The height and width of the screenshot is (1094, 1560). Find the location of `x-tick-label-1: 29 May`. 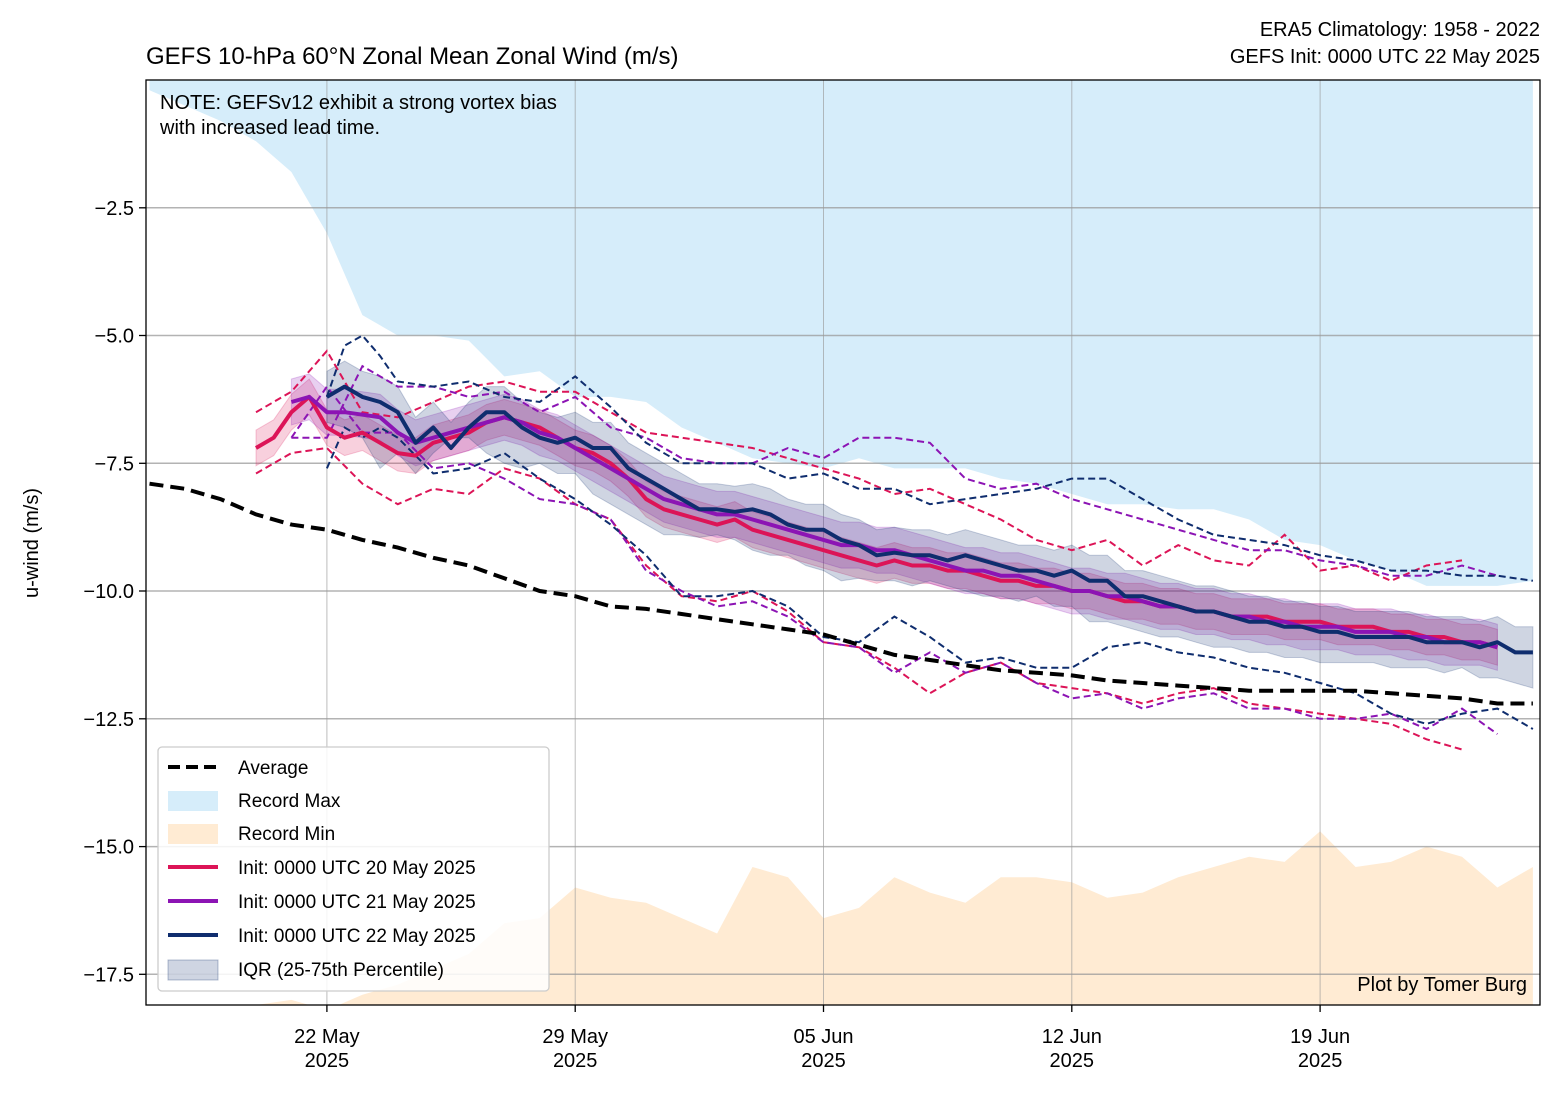

x-tick-label-1: 29 May is located at coordinates (575, 1037).